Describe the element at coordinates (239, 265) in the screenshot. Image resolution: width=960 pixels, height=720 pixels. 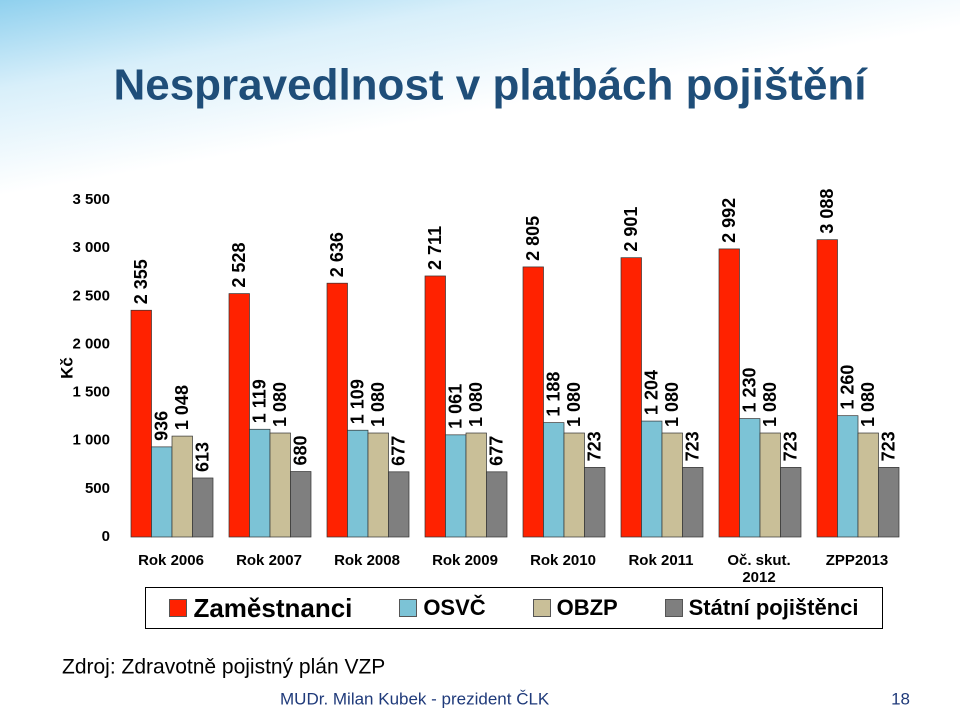
I see `value-label: 2 528` at that location.